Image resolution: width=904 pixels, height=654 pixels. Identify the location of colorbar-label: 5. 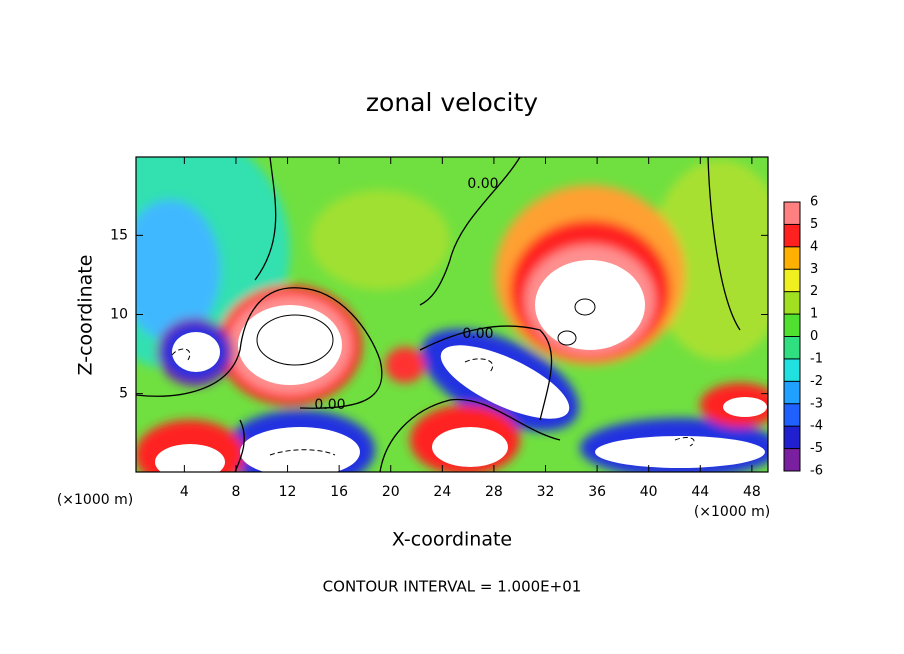
(814, 224).